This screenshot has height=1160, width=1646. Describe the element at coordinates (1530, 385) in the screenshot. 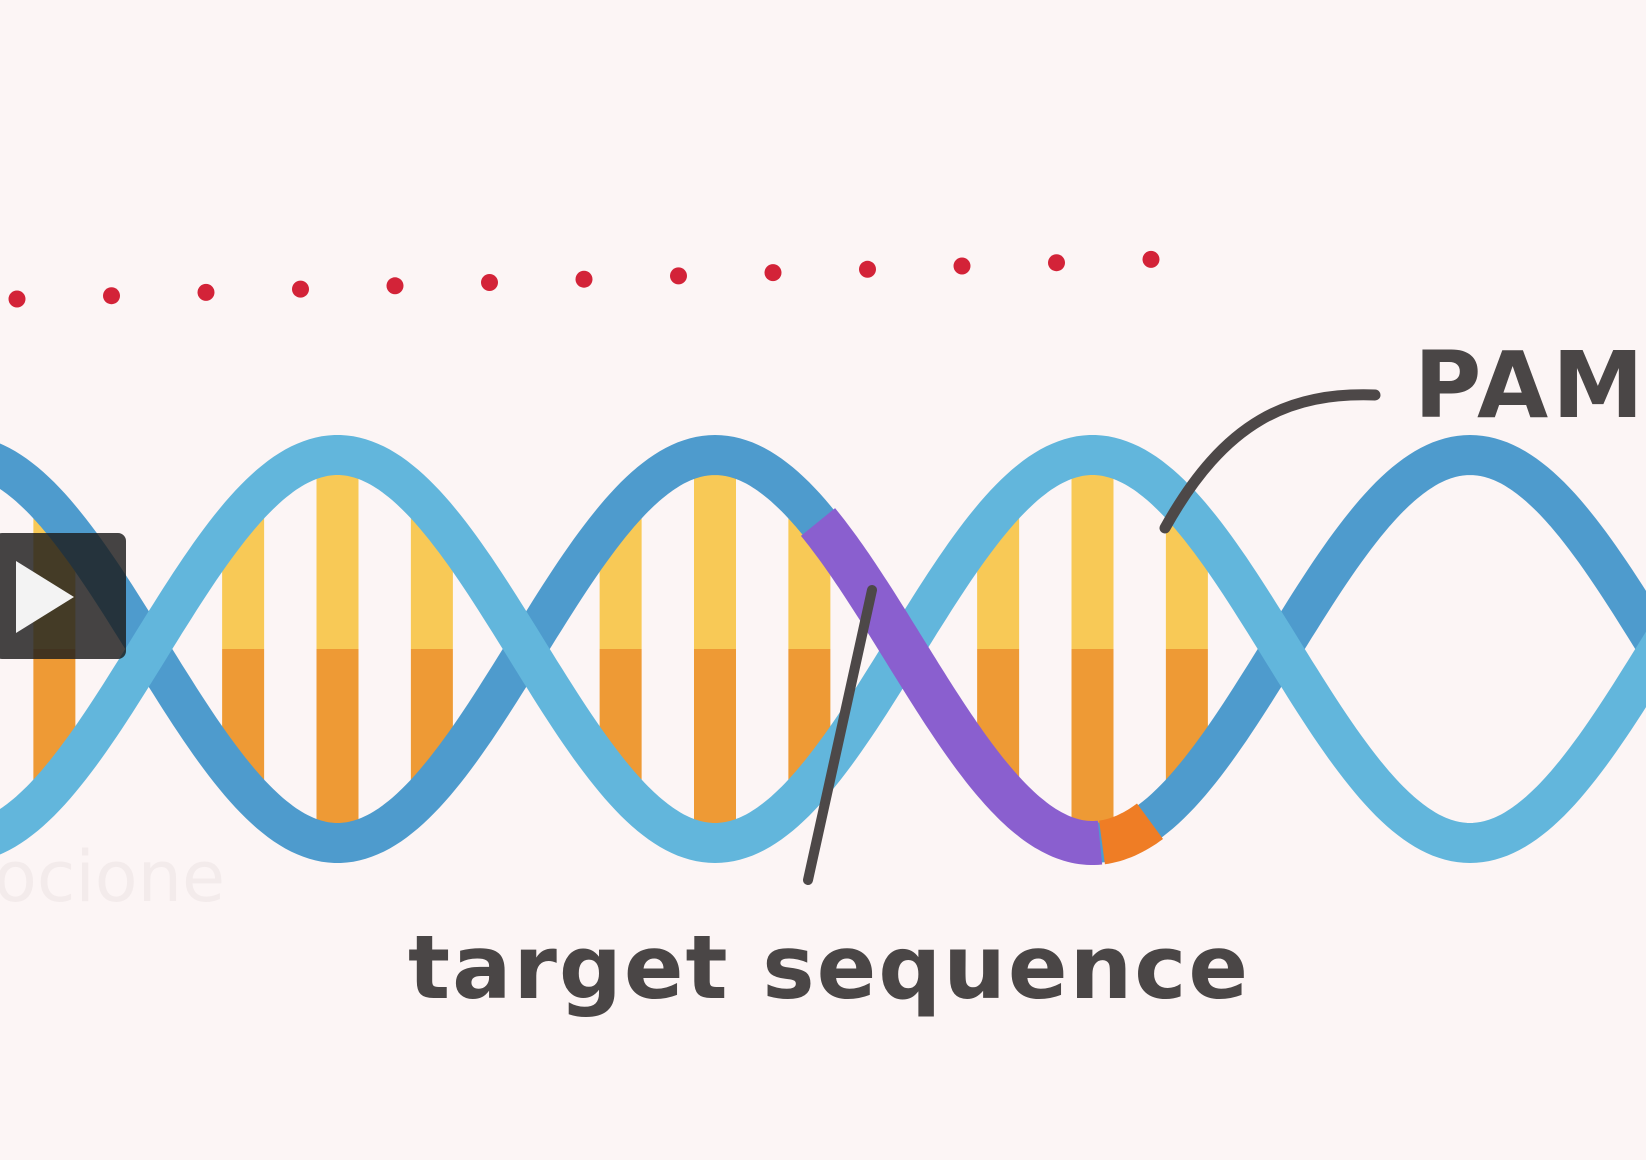

I see `pam-label: PAM` at that location.